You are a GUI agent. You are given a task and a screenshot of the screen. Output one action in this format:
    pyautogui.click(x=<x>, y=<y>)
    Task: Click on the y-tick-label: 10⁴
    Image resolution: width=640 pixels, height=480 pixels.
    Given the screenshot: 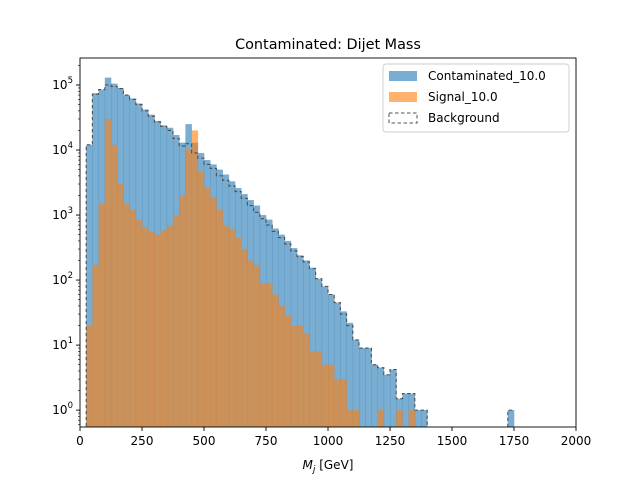 What is the action you would take?
    pyautogui.click(x=62, y=149)
    